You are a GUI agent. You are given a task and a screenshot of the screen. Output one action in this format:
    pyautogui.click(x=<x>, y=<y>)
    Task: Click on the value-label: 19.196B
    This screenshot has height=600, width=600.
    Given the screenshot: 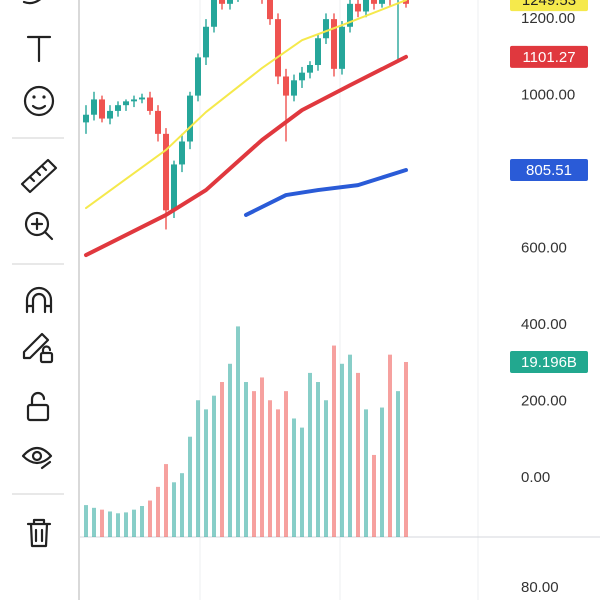 What is the action you would take?
    pyautogui.click(x=549, y=362)
    